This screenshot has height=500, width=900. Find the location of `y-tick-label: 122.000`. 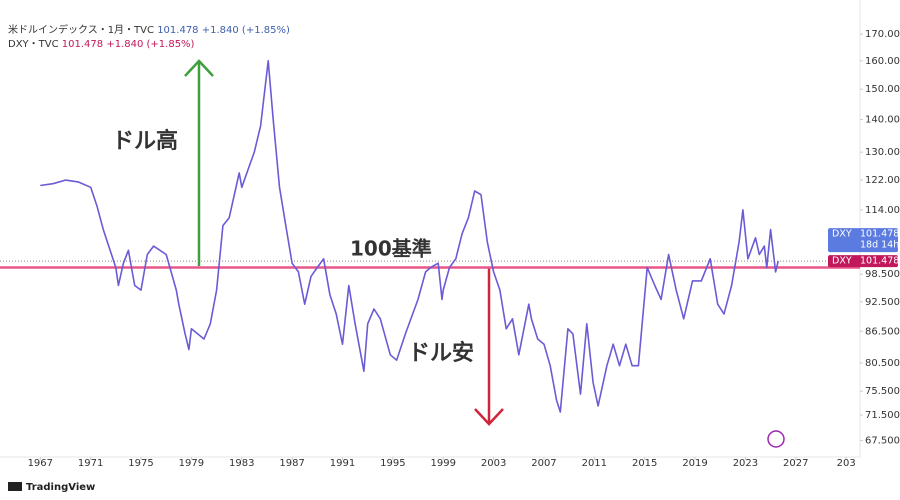

y-tick-label: 122.000 is located at coordinates (882, 180).